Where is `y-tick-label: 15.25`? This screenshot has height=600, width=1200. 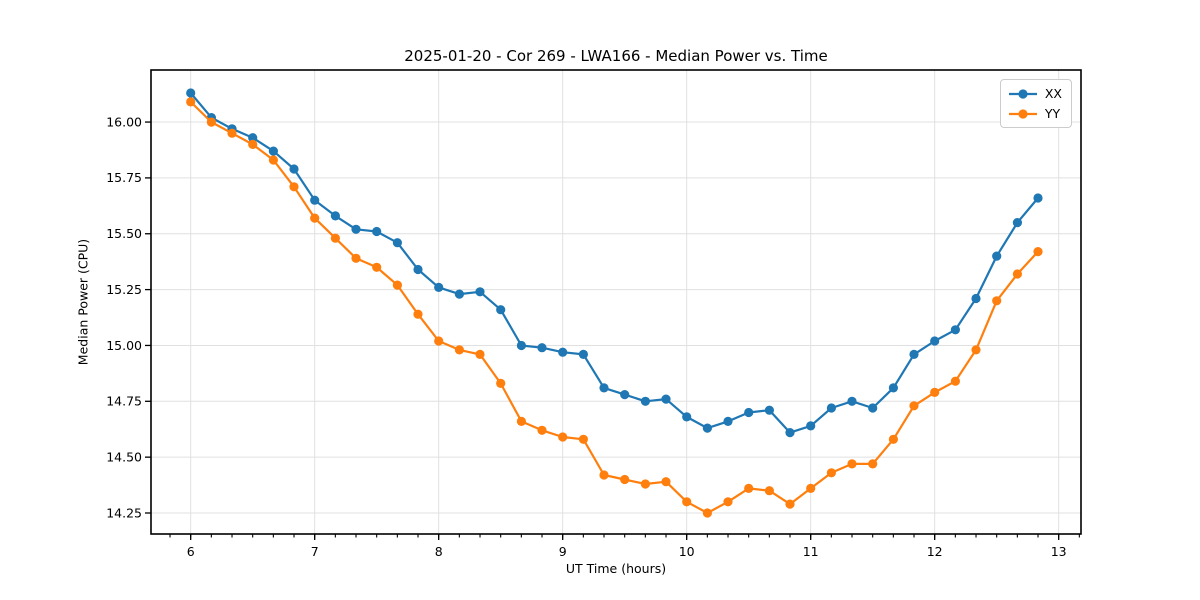
y-tick-label: 15.25 is located at coordinates (124, 289).